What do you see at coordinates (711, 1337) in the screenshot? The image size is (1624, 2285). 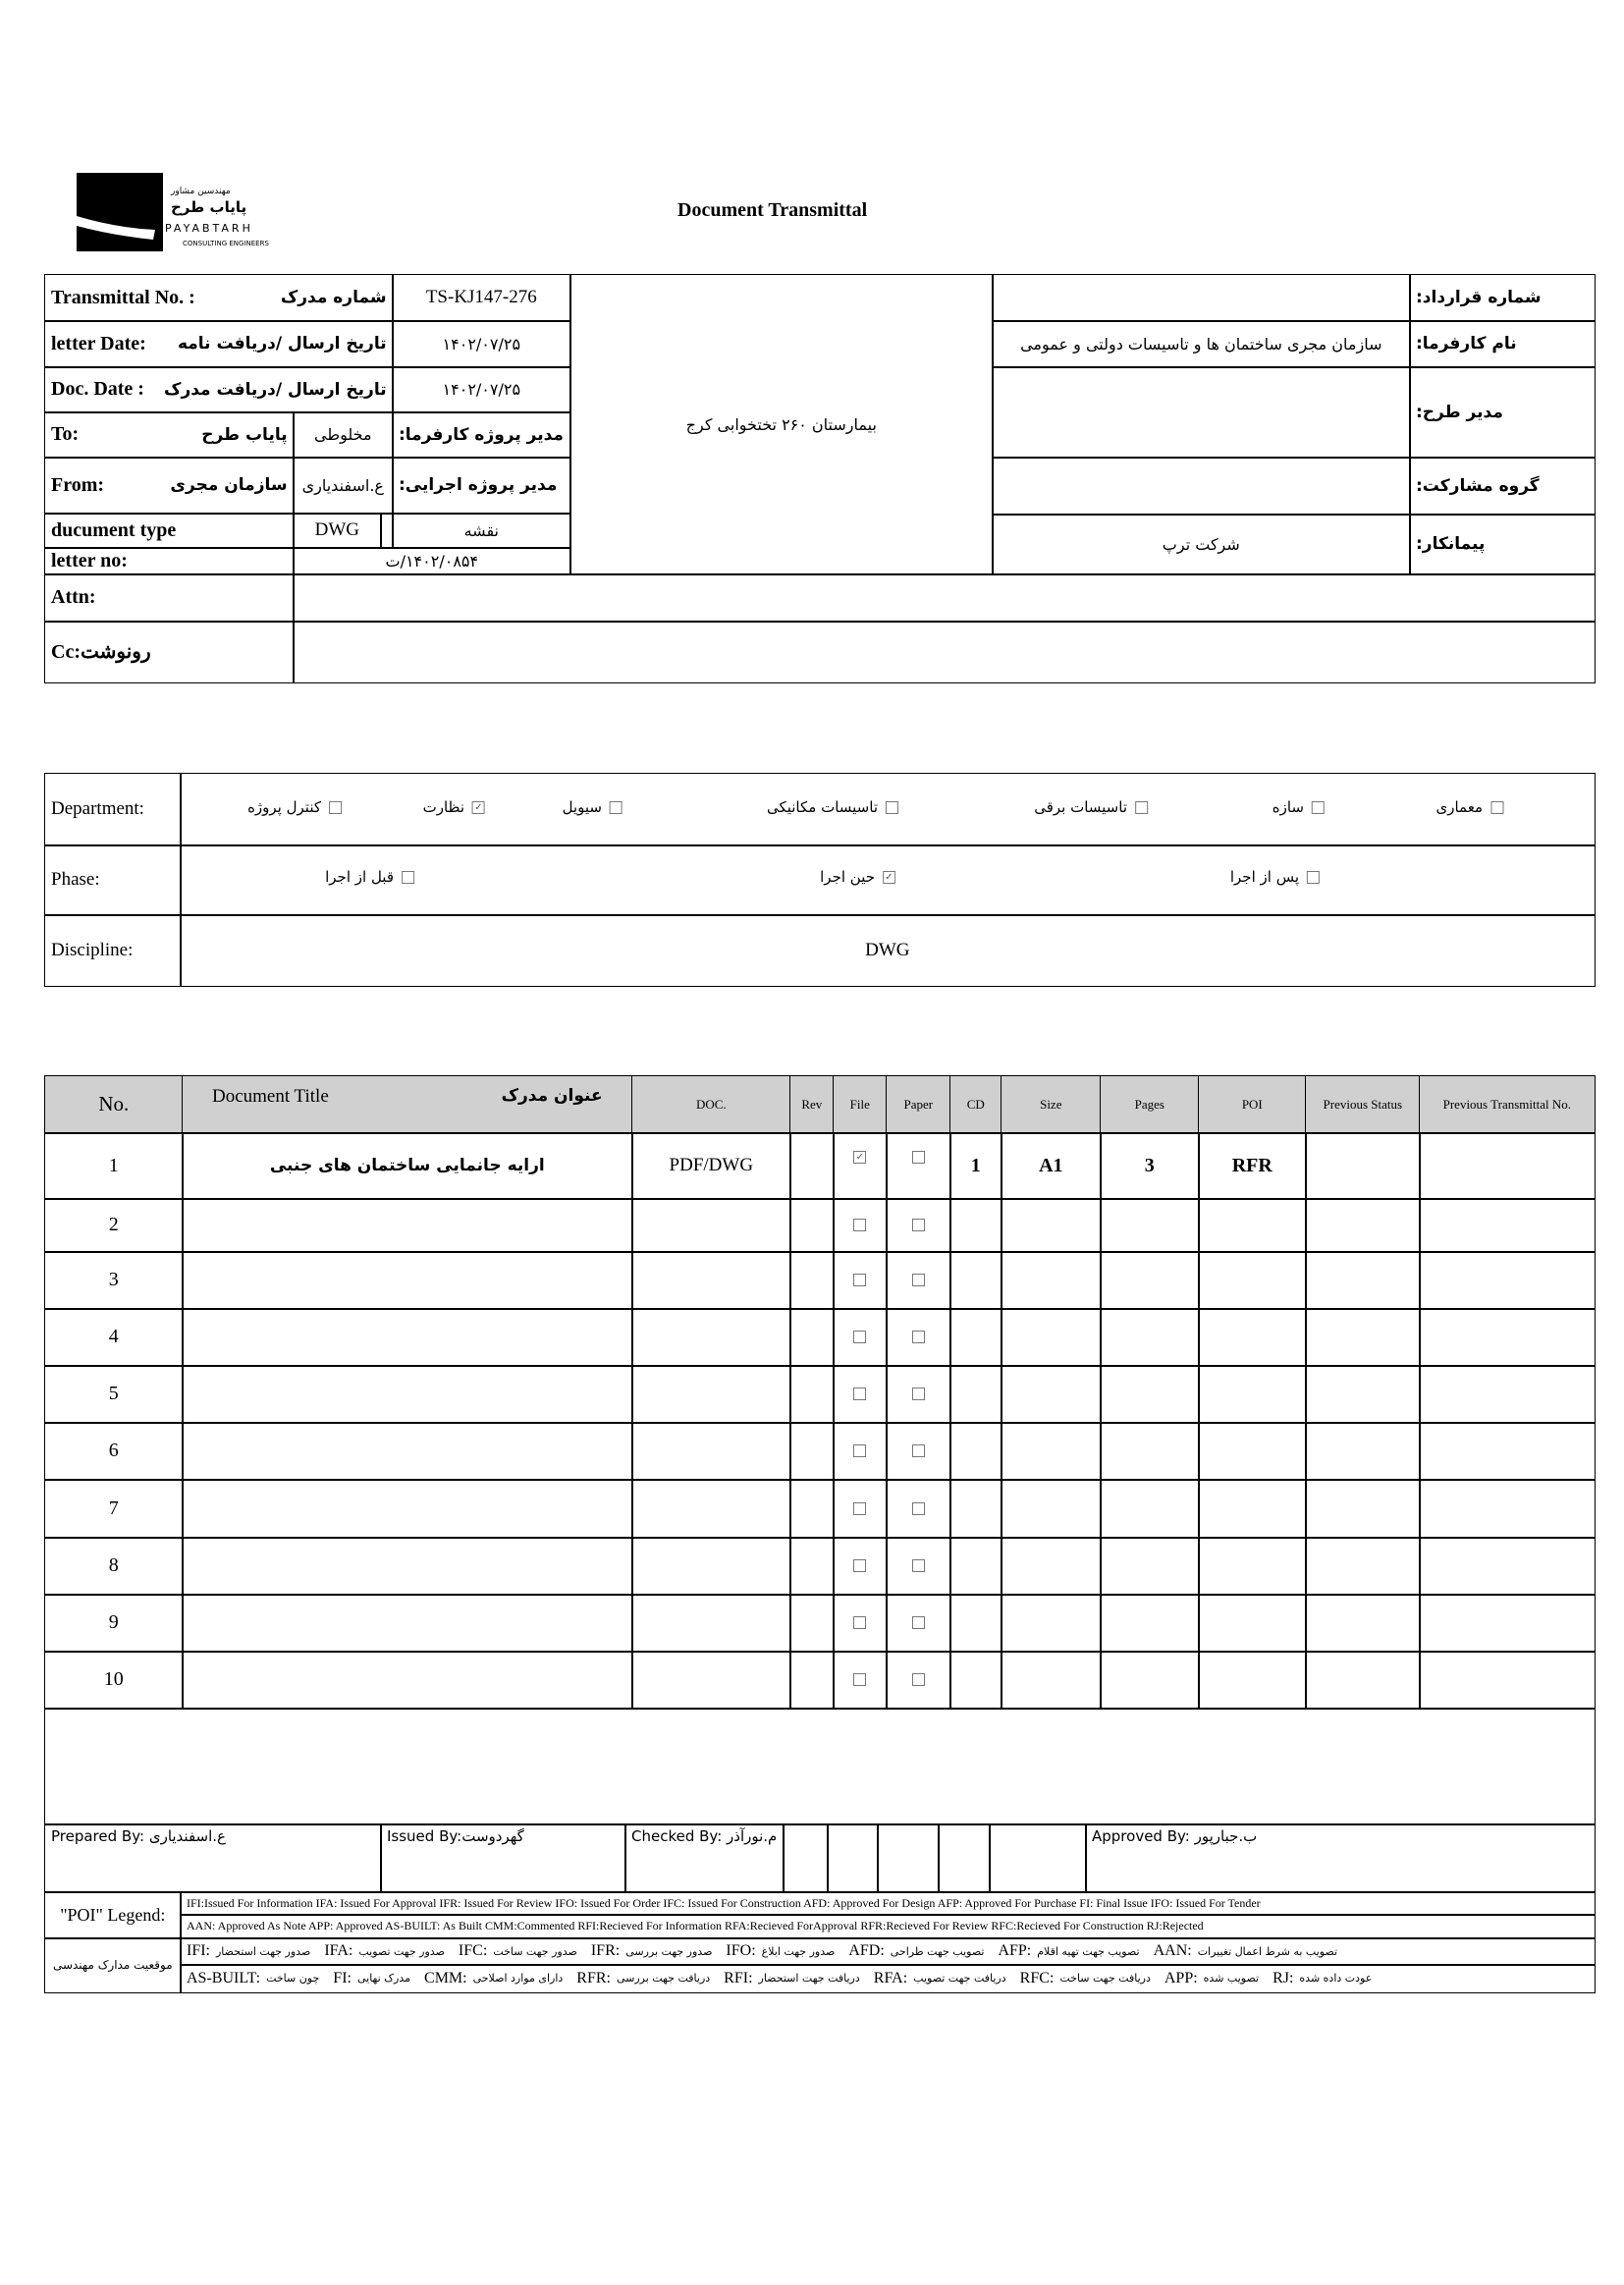 I see `row-doc` at bounding box center [711, 1337].